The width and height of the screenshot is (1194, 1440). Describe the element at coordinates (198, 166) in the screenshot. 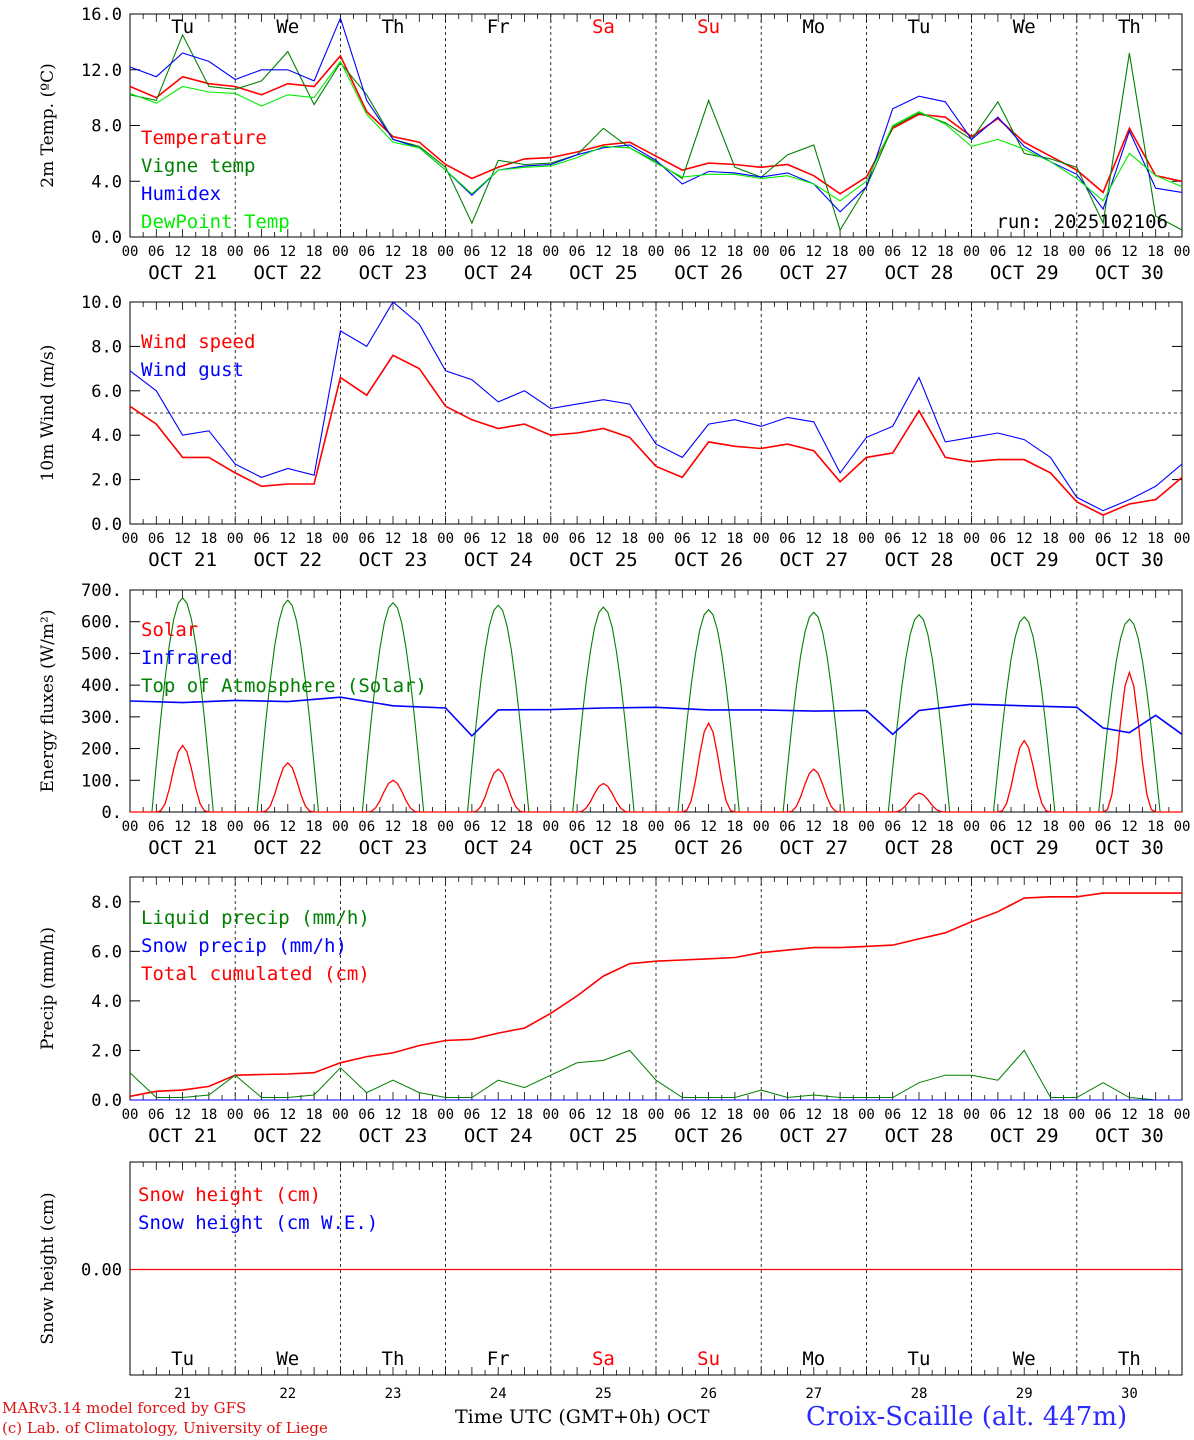

I see `legend-entry: Vigne temp` at that location.